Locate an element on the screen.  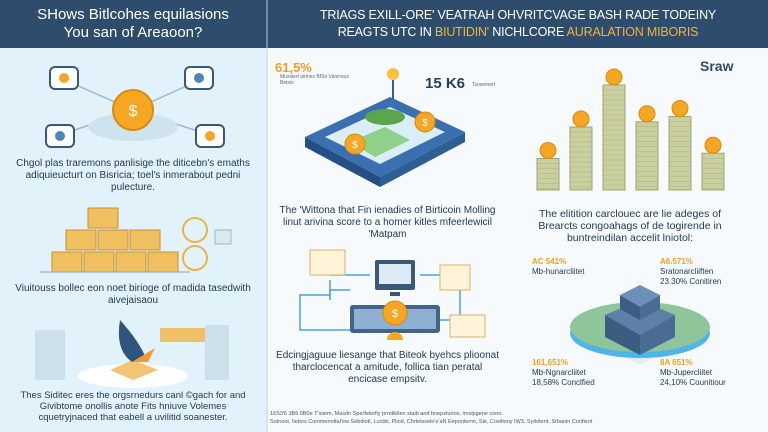
bird-statue-illustration is located at coordinates (132, 354).